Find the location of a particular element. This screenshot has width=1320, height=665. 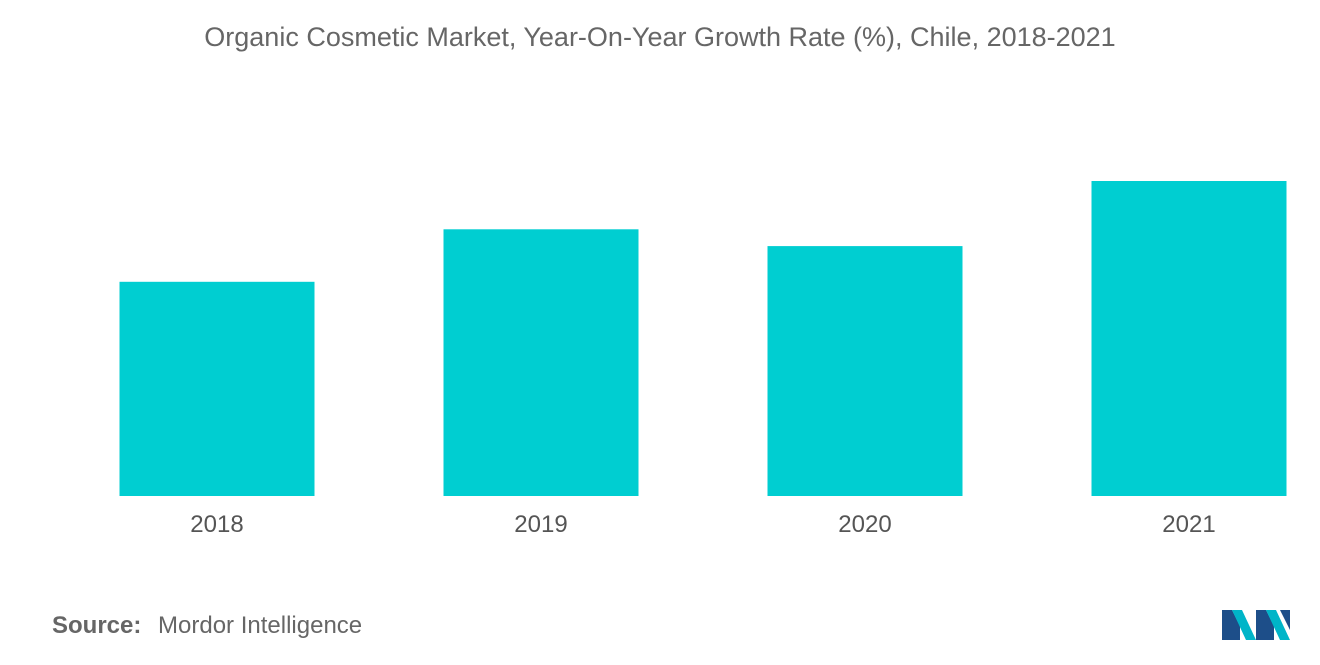

bar-2019 is located at coordinates (541, 363).